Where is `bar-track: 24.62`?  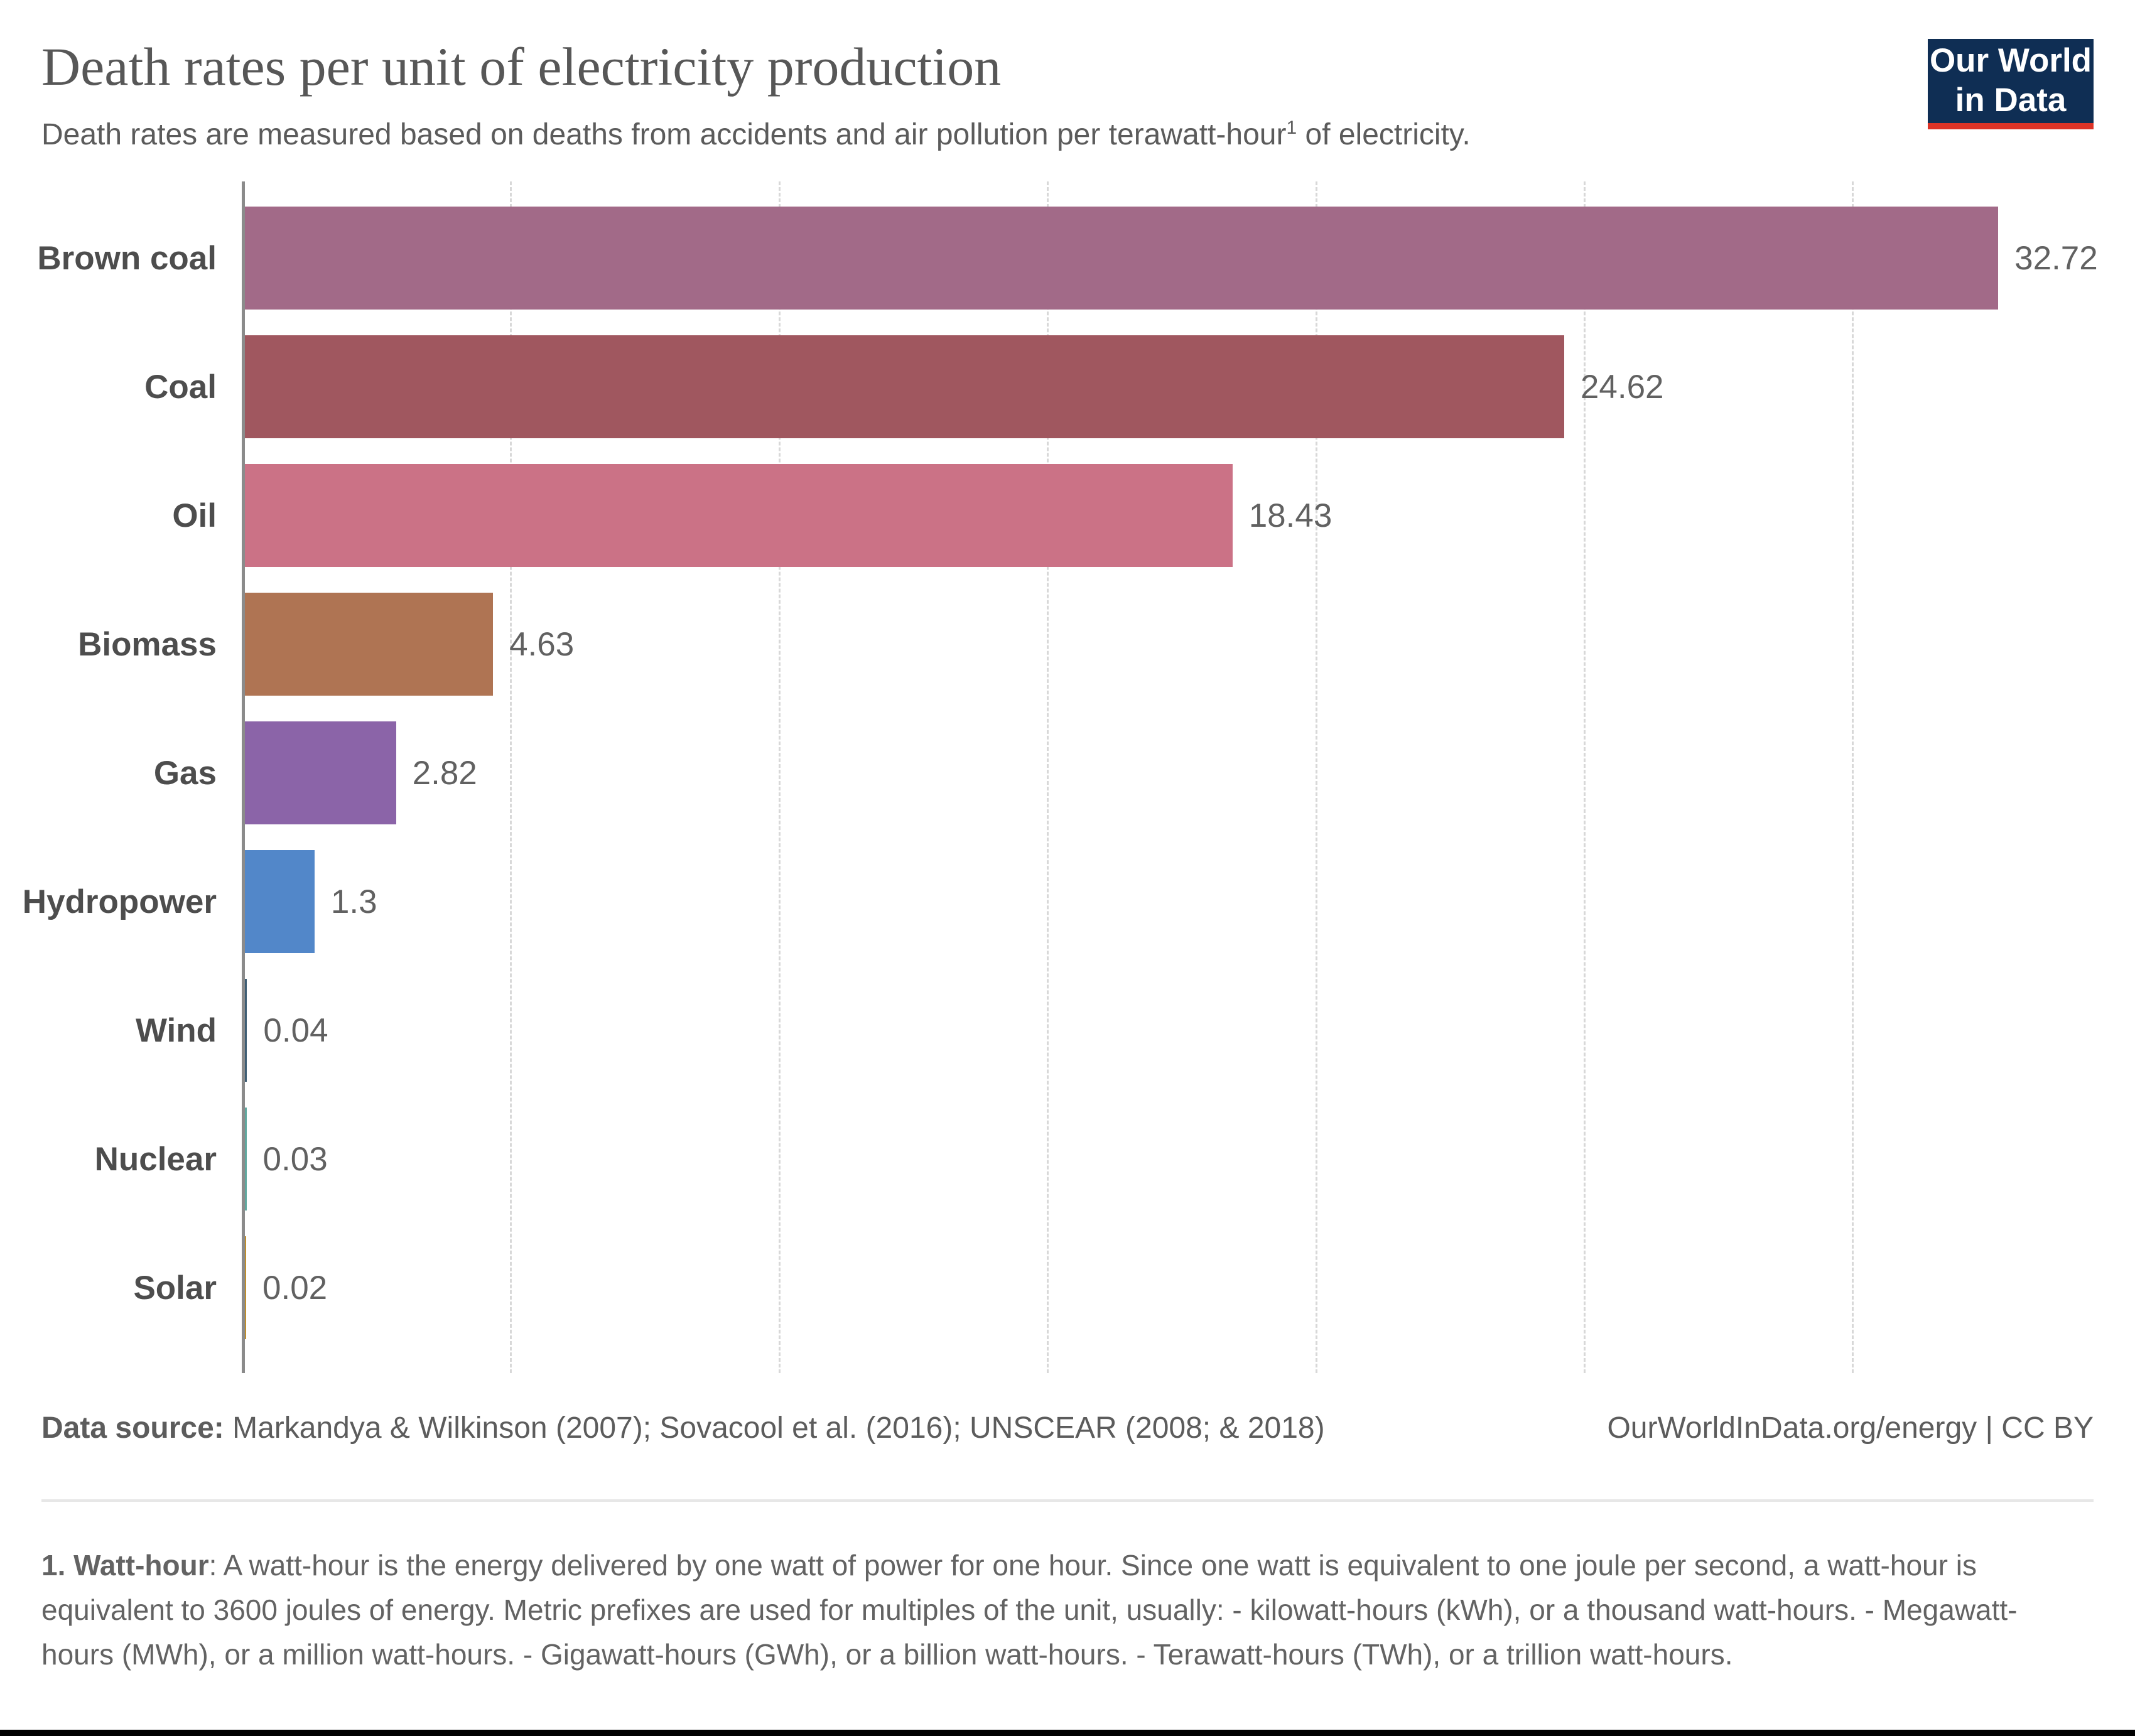
bar-track: 24.62 is located at coordinates (1169, 387).